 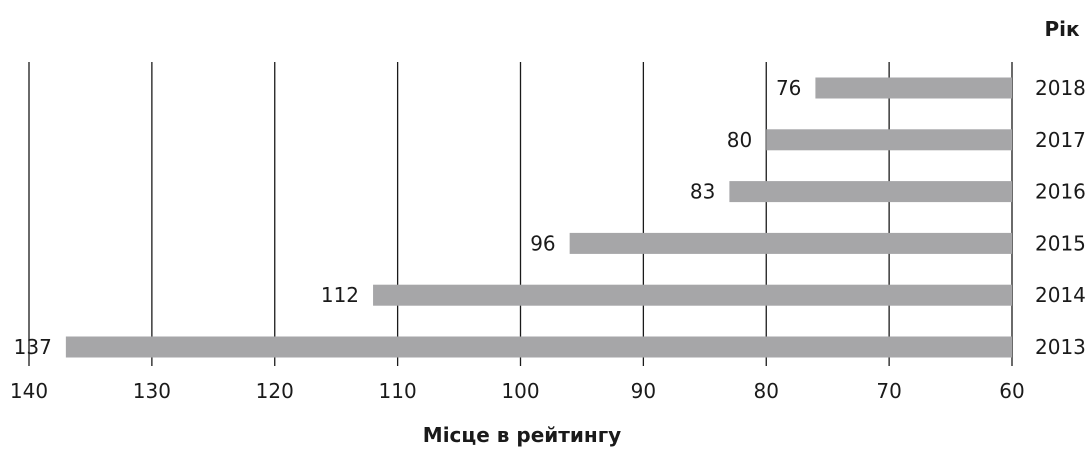 What do you see at coordinates (788, 88) in the screenshot?
I see `bar-value-label-2018: 76` at bounding box center [788, 88].